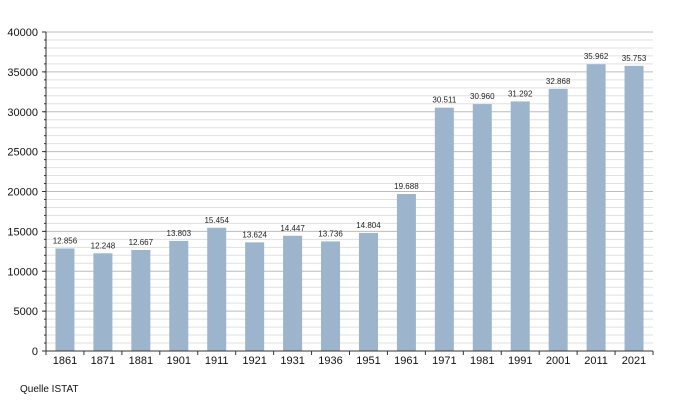  Describe the element at coordinates (596, 361) in the screenshot. I see `x-tick-label: 2011` at that location.